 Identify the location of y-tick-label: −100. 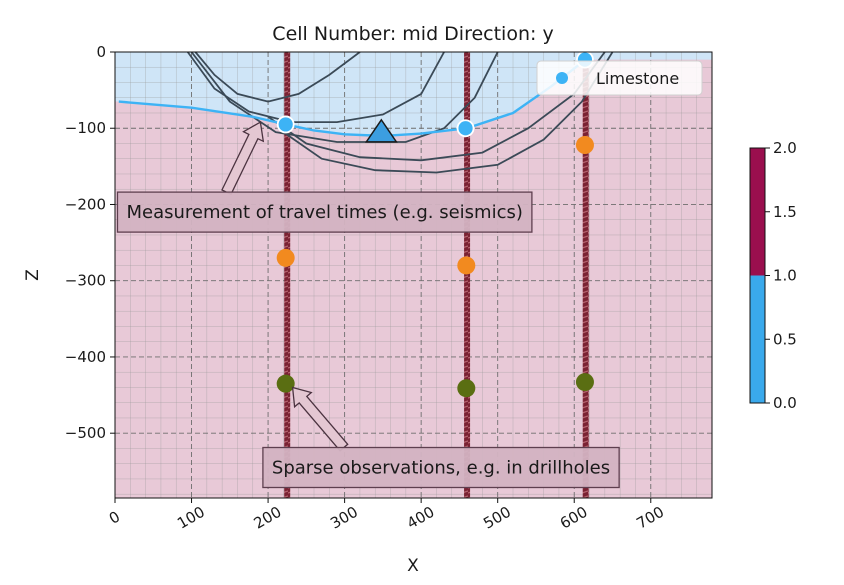
(85, 128).